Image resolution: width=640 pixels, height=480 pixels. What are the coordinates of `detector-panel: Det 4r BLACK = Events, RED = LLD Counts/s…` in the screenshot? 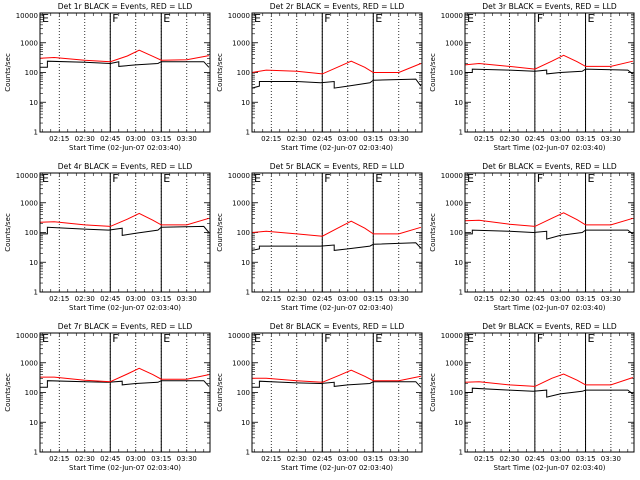 It's located at (107, 237).